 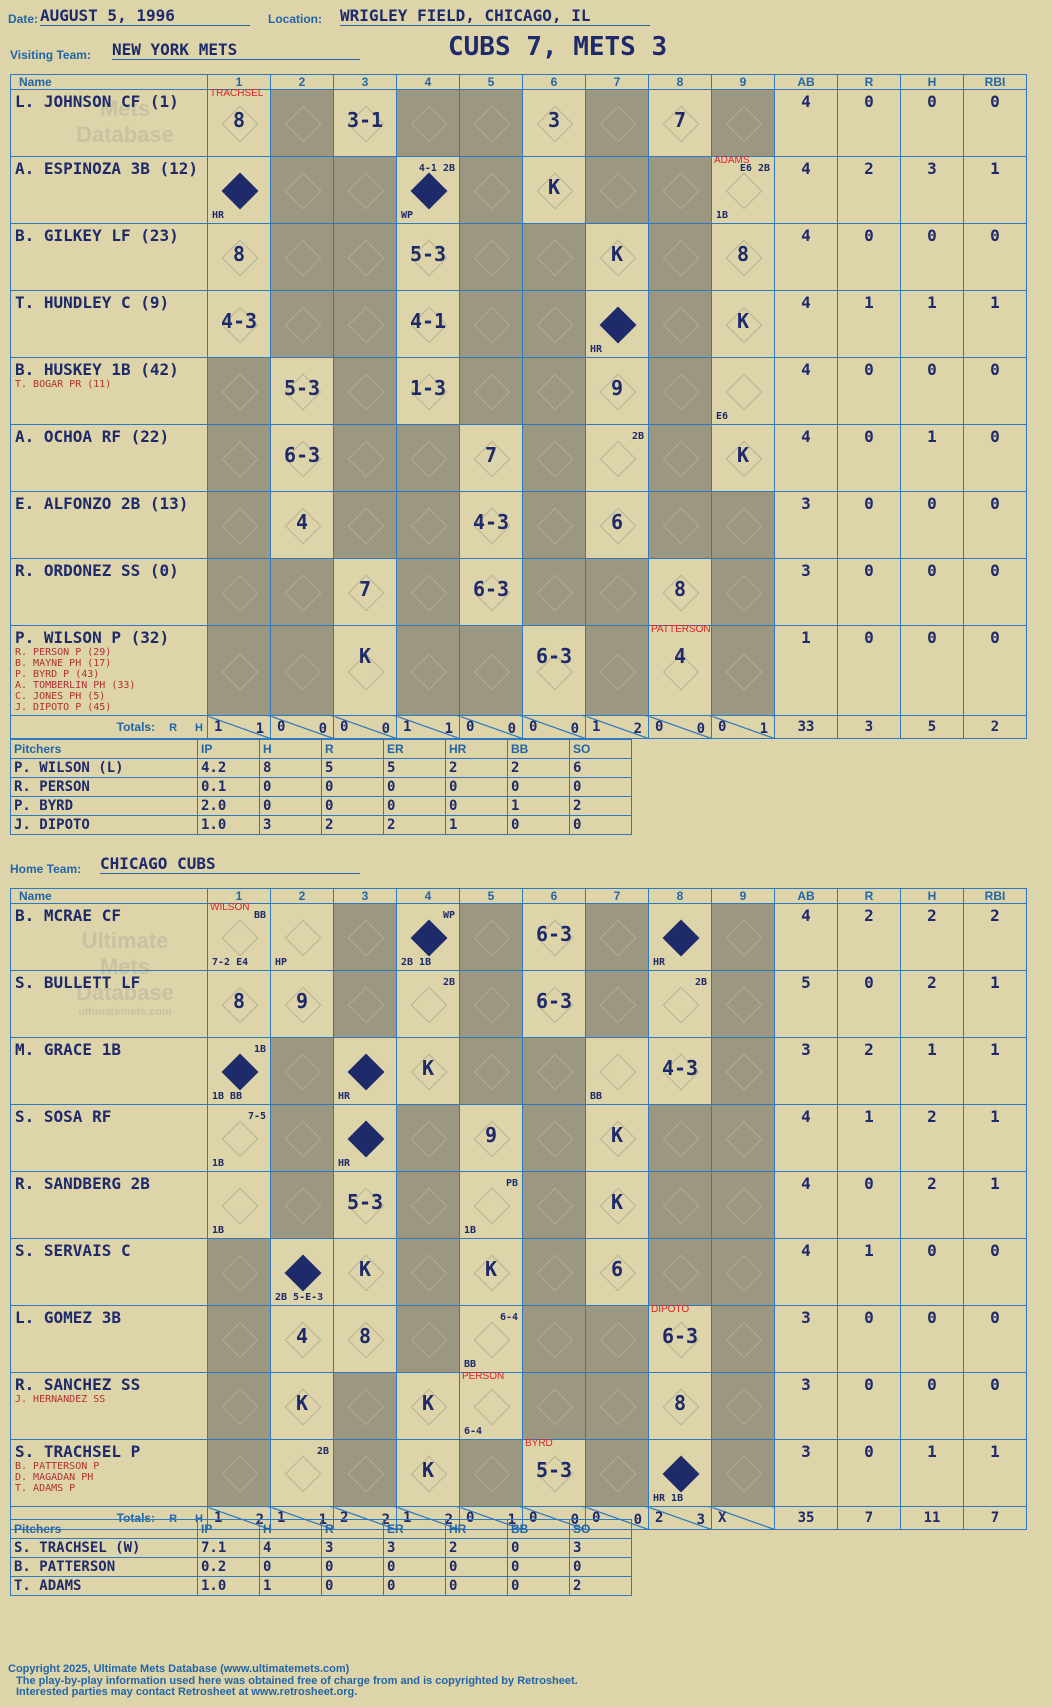 I want to click on batter-stat: 2, so click(x=869, y=1071).